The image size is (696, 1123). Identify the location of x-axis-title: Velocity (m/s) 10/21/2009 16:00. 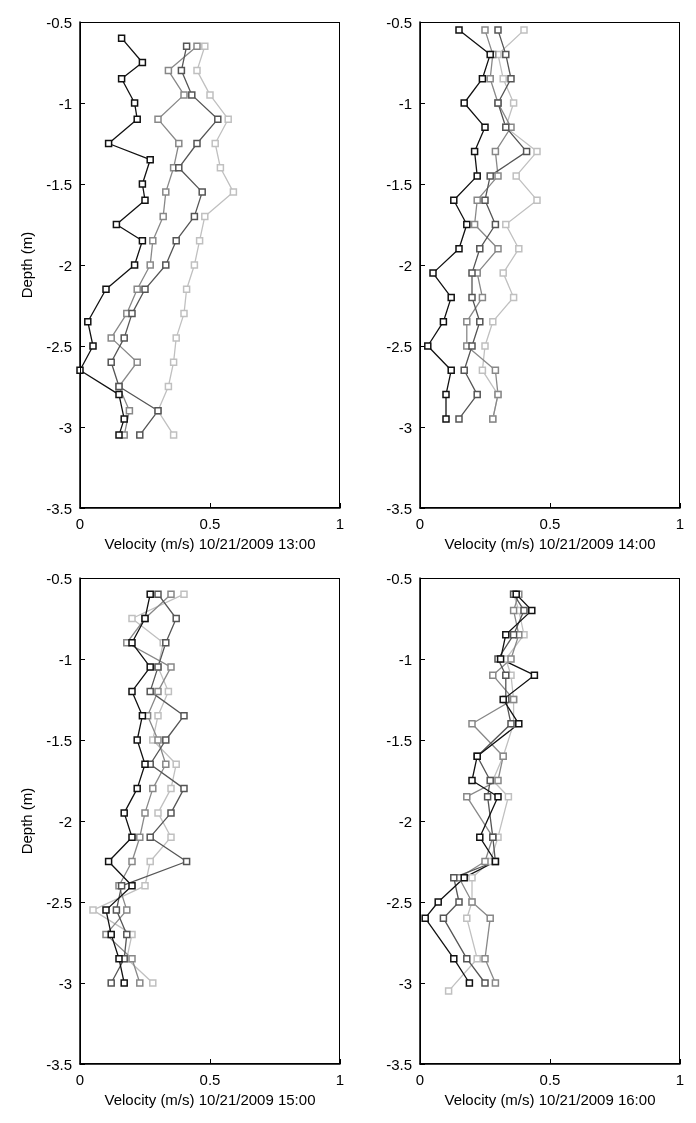
(550, 1099).